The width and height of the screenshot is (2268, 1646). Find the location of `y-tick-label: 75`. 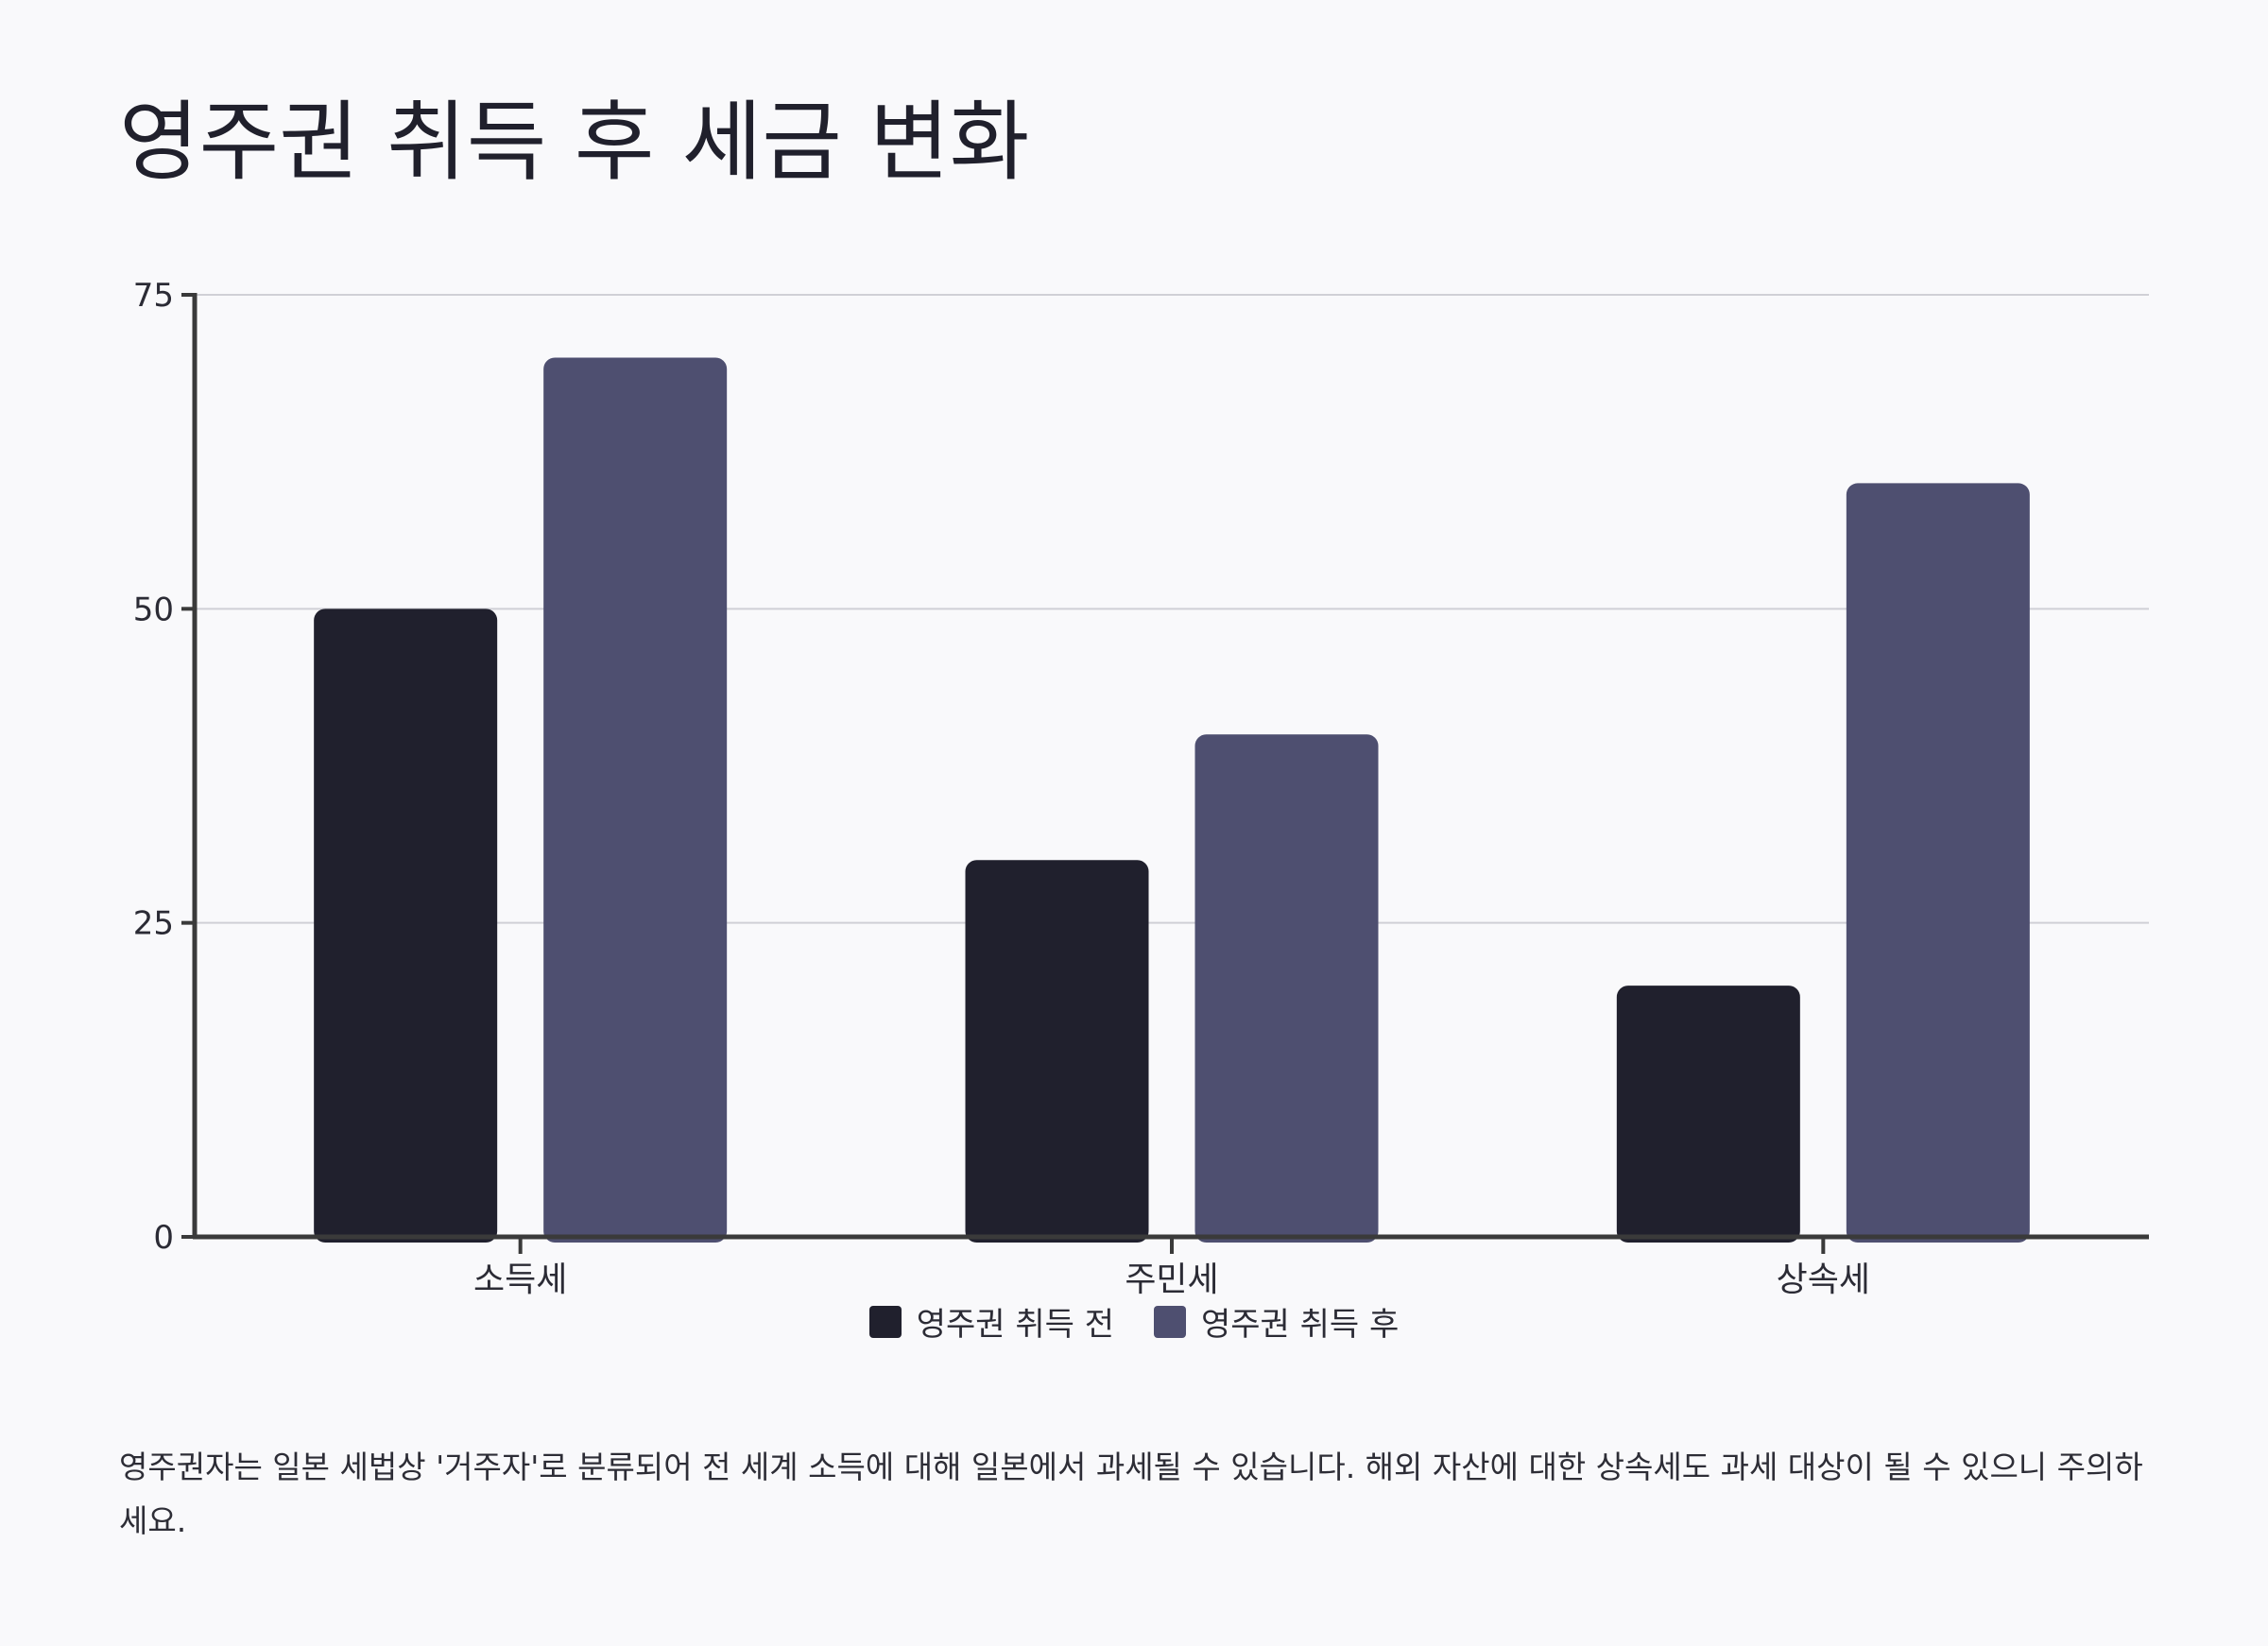

y-tick-label: 75 is located at coordinates (153, 296).